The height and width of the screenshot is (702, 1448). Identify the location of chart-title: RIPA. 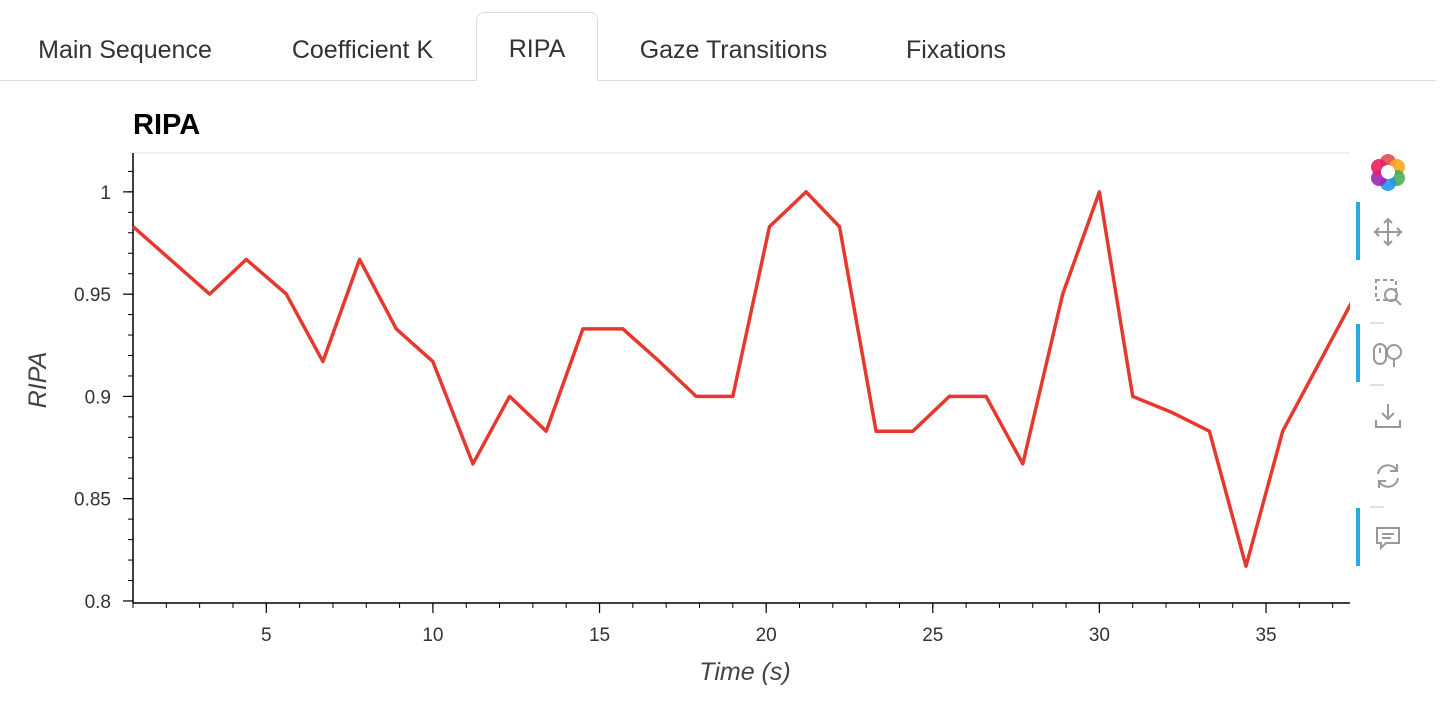
(166, 125).